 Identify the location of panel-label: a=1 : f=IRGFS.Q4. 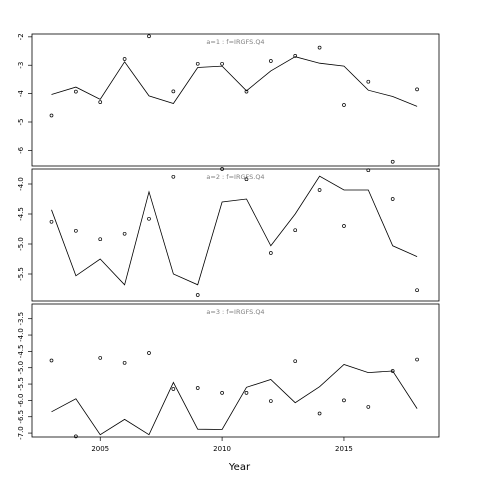
(235, 42).